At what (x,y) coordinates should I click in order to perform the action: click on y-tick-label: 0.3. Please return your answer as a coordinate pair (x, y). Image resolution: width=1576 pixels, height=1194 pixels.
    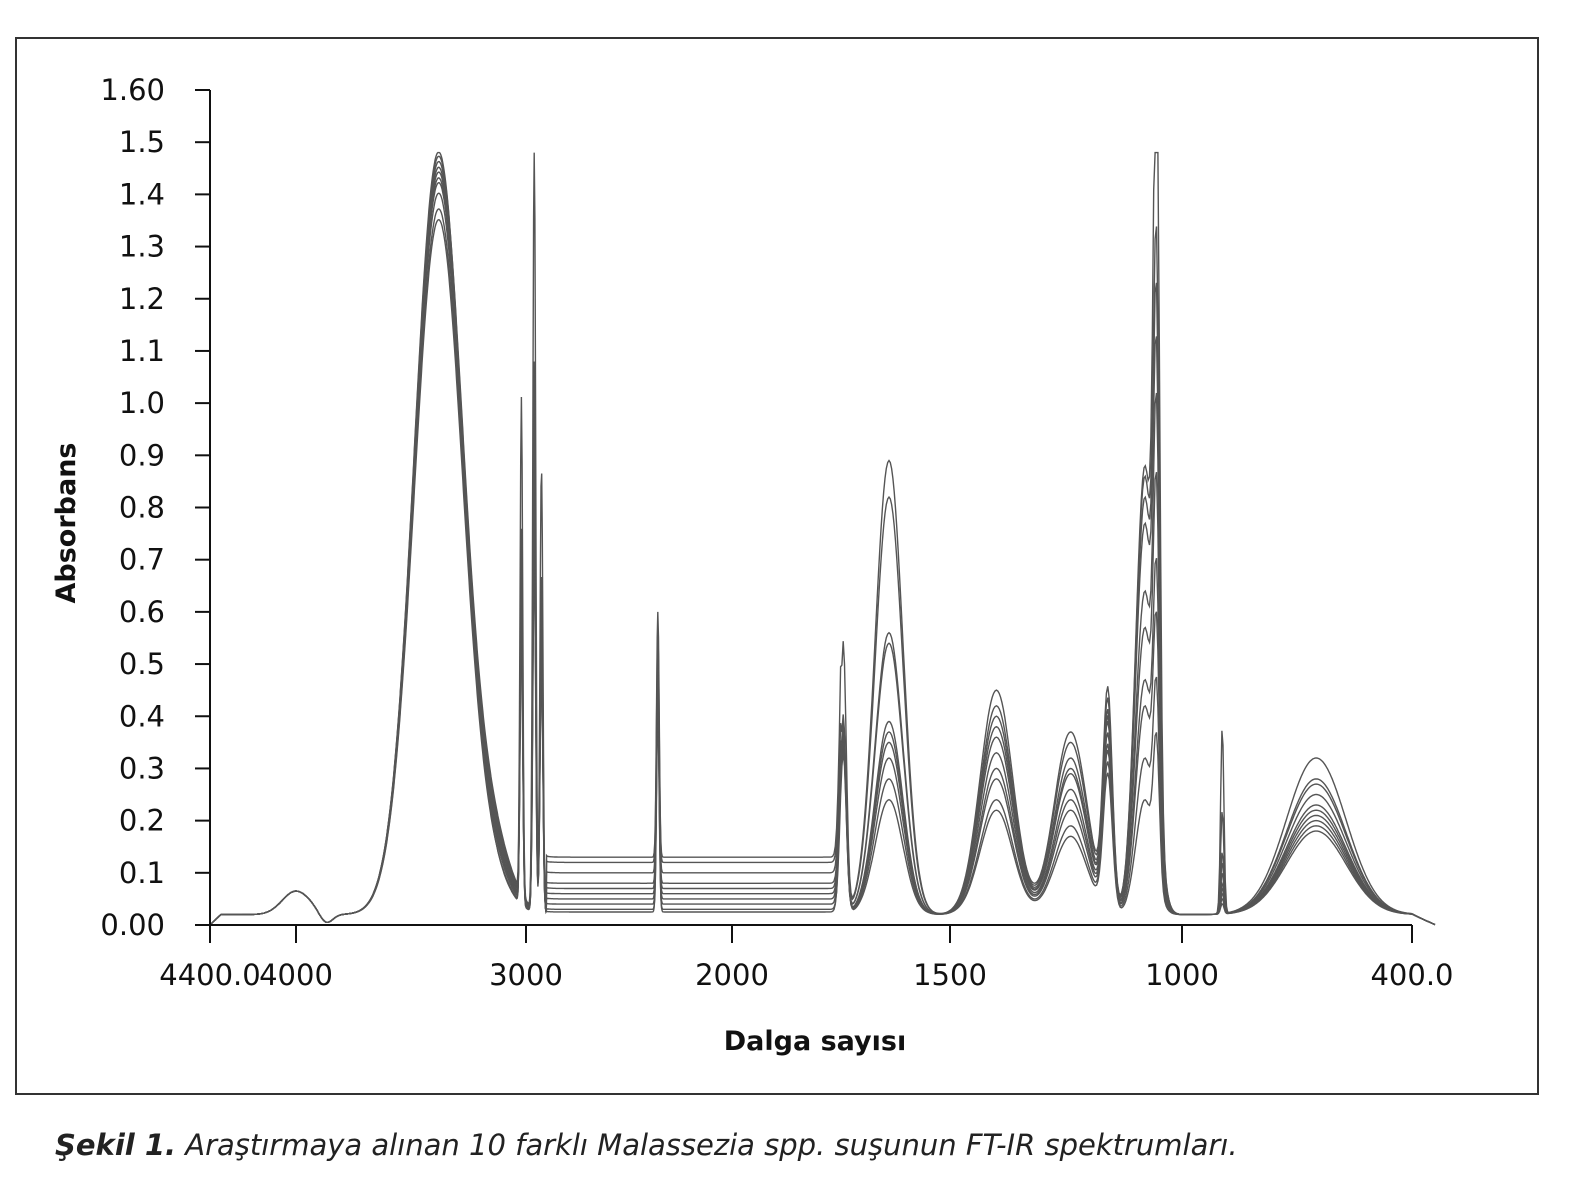
    Looking at the image, I should click on (142, 768).